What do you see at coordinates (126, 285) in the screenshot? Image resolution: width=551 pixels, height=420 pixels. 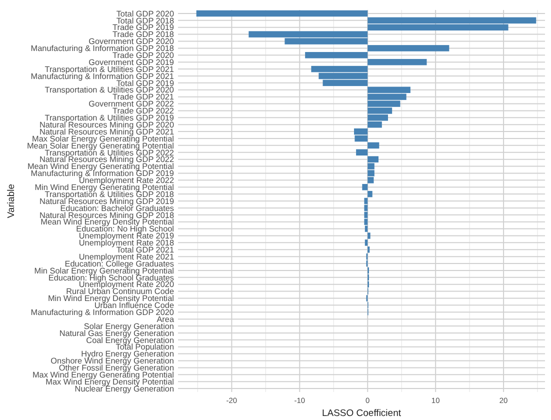 I see `y-tick-label: Unemployment Rate 2020` at bounding box center [126, 285].